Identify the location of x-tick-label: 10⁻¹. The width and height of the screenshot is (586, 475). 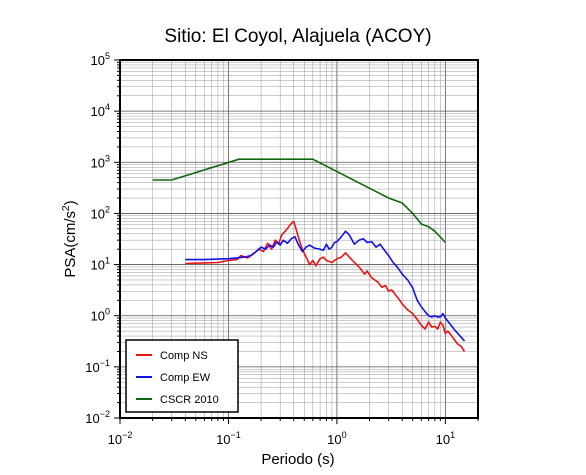
(228, 438).